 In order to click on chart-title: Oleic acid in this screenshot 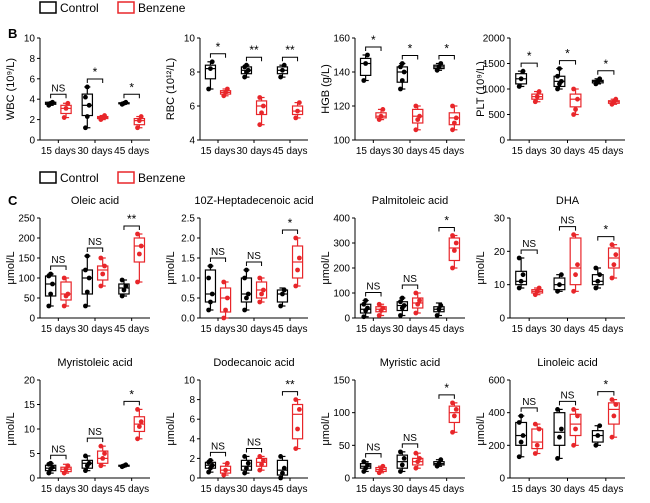, I will do `click(95, 201)`.